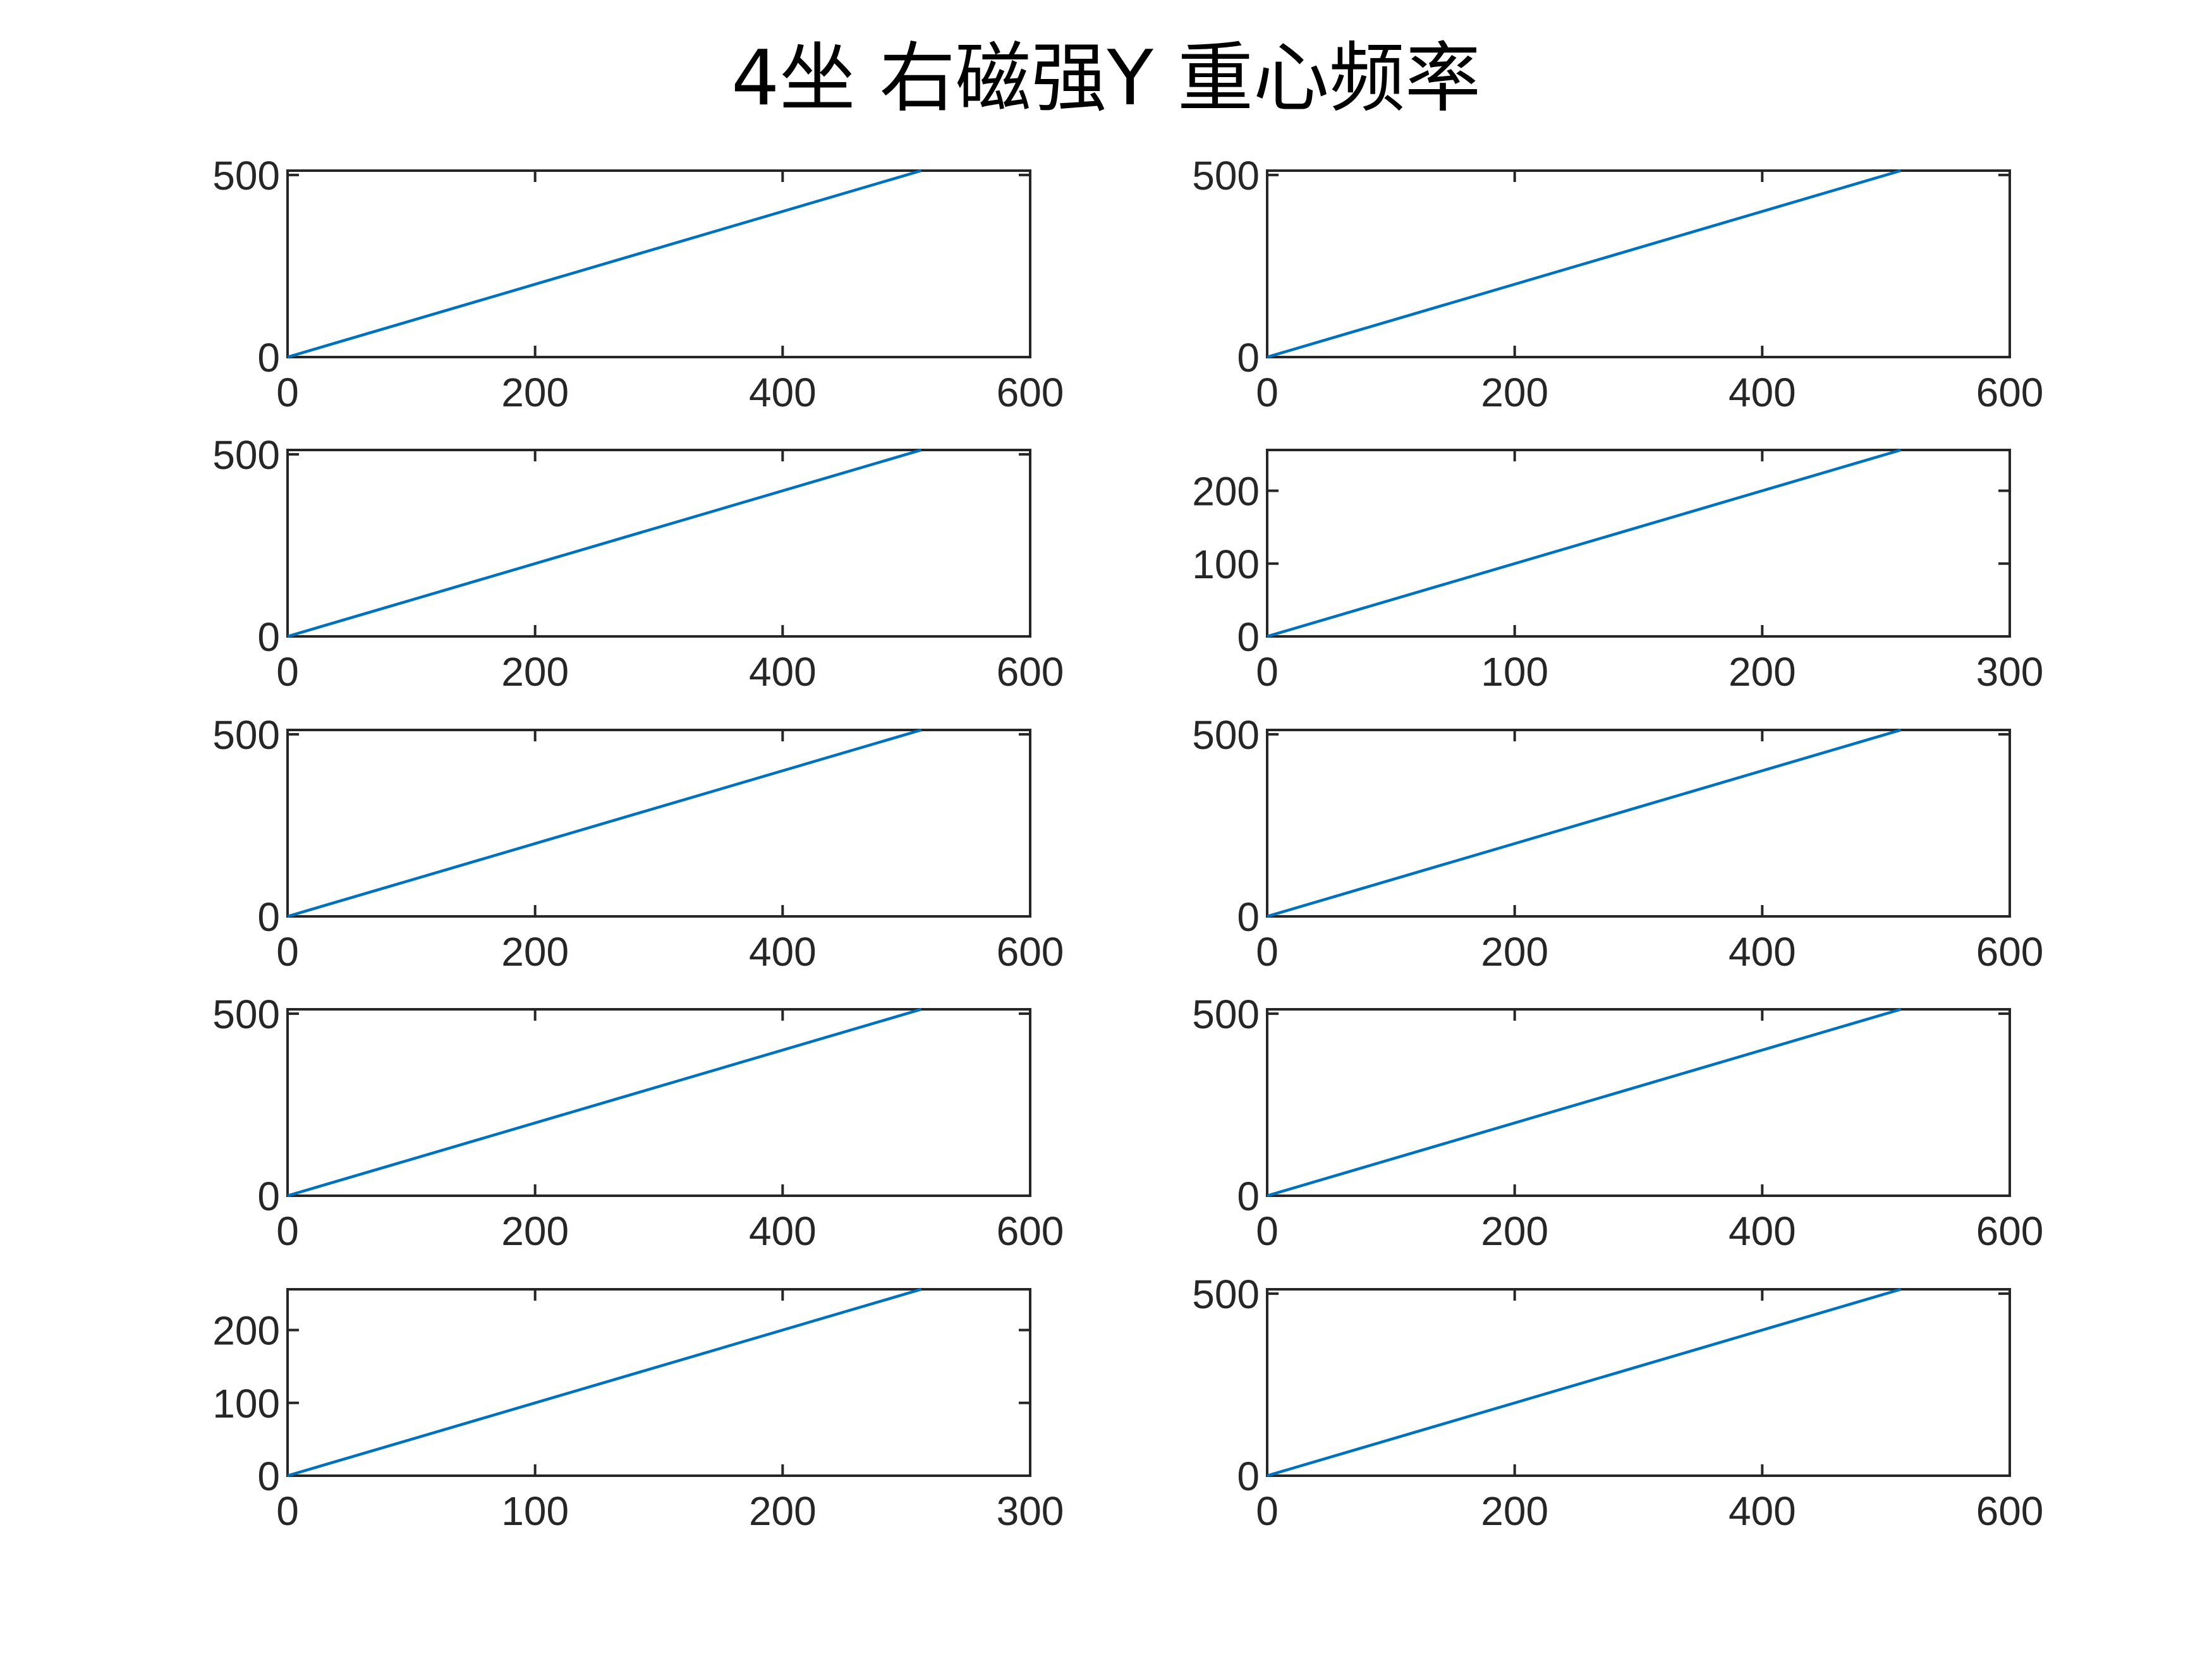 The height and width of the screenshot is (1659, 2212). I want to click on subplot-8: 0 200 400 600 0 500, so click(1617, 1123).